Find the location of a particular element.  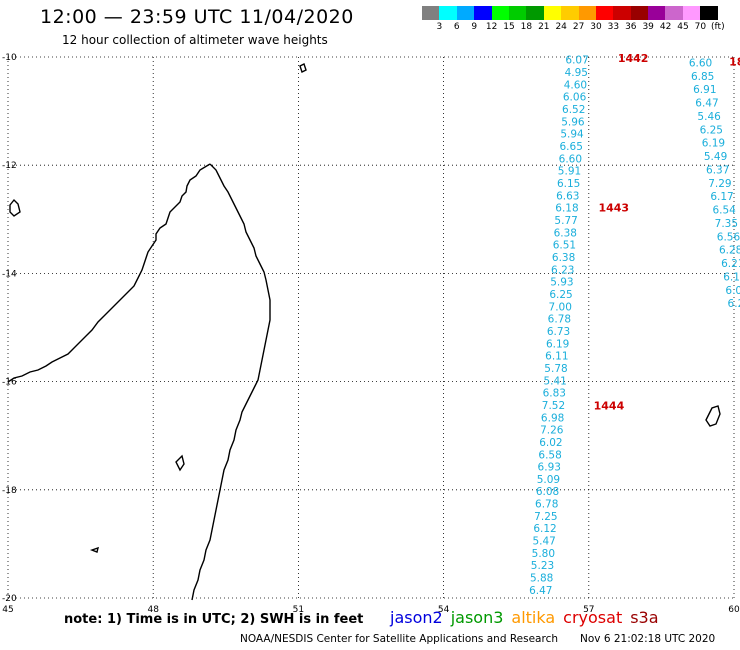

small-island is located at coordinates (180, 463).